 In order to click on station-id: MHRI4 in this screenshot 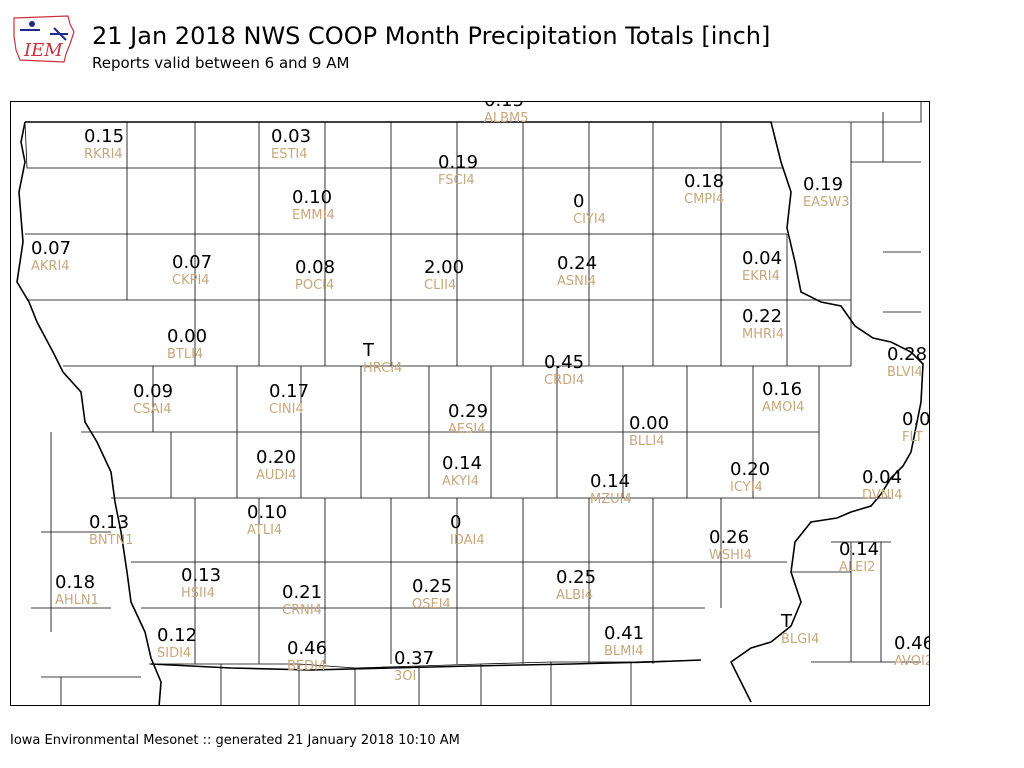, I will do `click(763, 334)`.